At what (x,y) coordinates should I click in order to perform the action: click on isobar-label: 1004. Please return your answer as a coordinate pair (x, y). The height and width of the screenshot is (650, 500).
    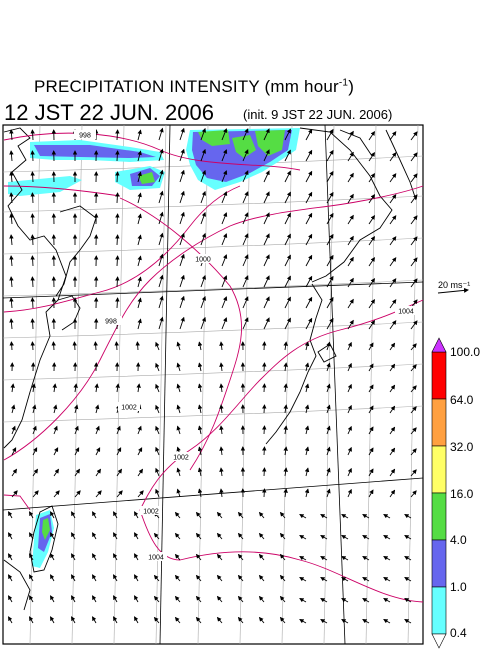
    Looking at the image, I should click on (156, 558).